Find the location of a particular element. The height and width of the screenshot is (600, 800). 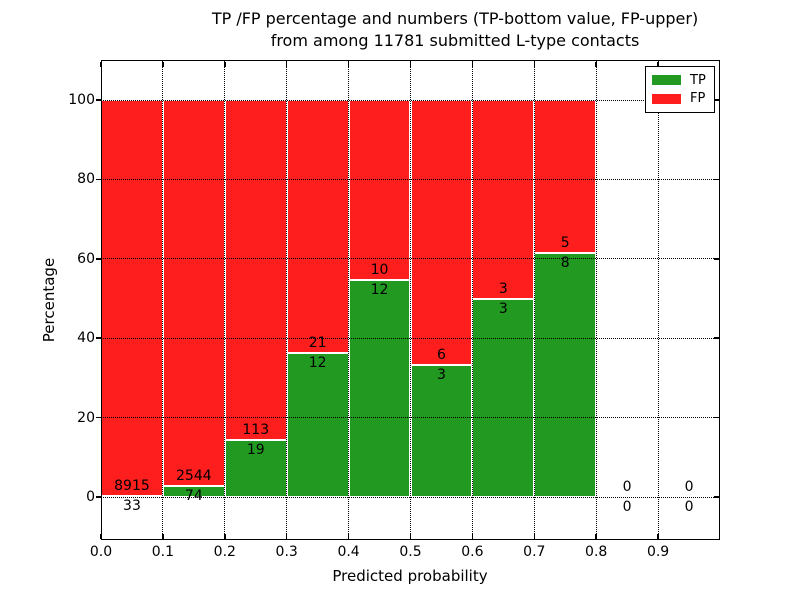

fp-count-label-9: 0 is located at coordinates (689, 487).